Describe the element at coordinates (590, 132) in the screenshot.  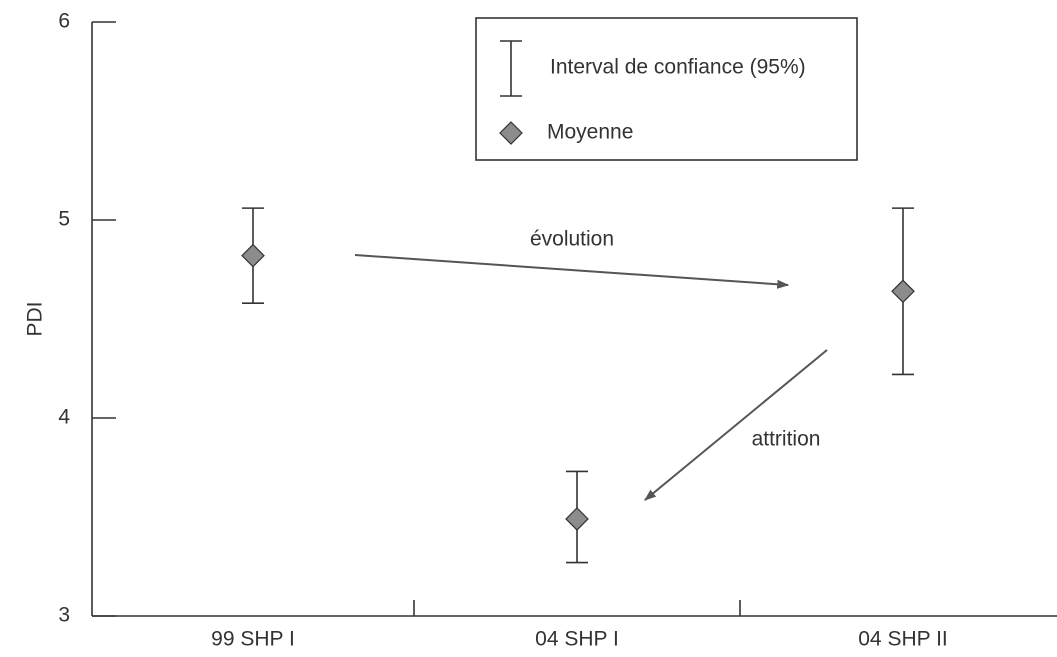
I see `legend-label: Moyenne` at that location.